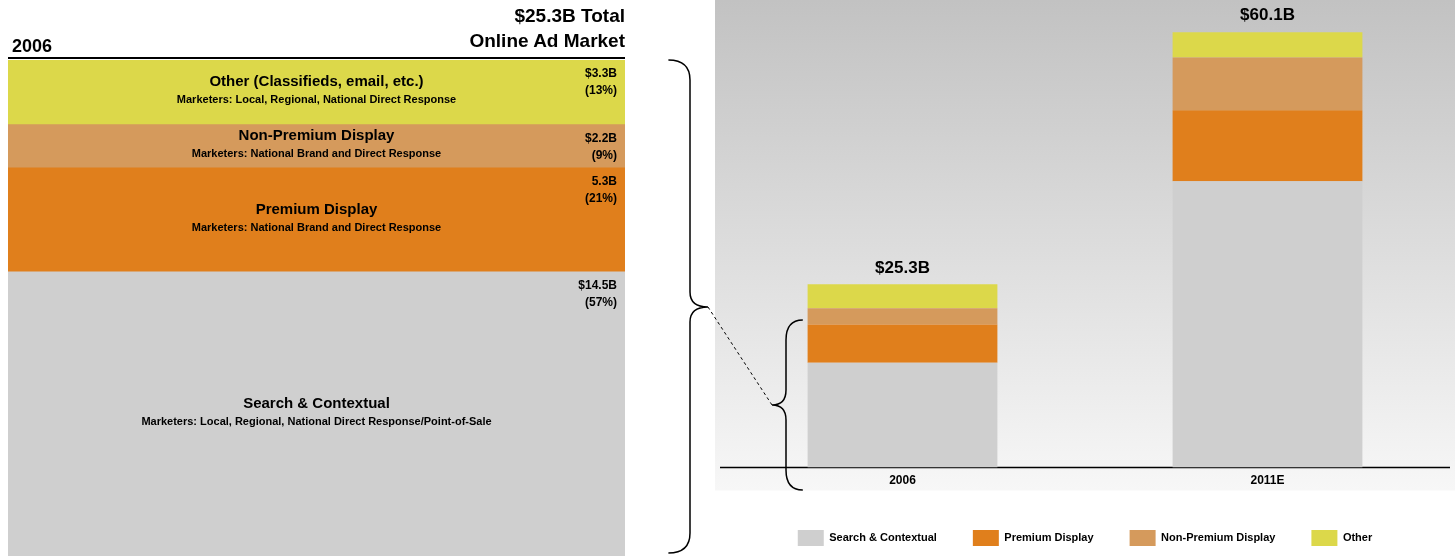  I want to click on chart-title: $25.3B Total Online Ad Market, so click(547, 28).